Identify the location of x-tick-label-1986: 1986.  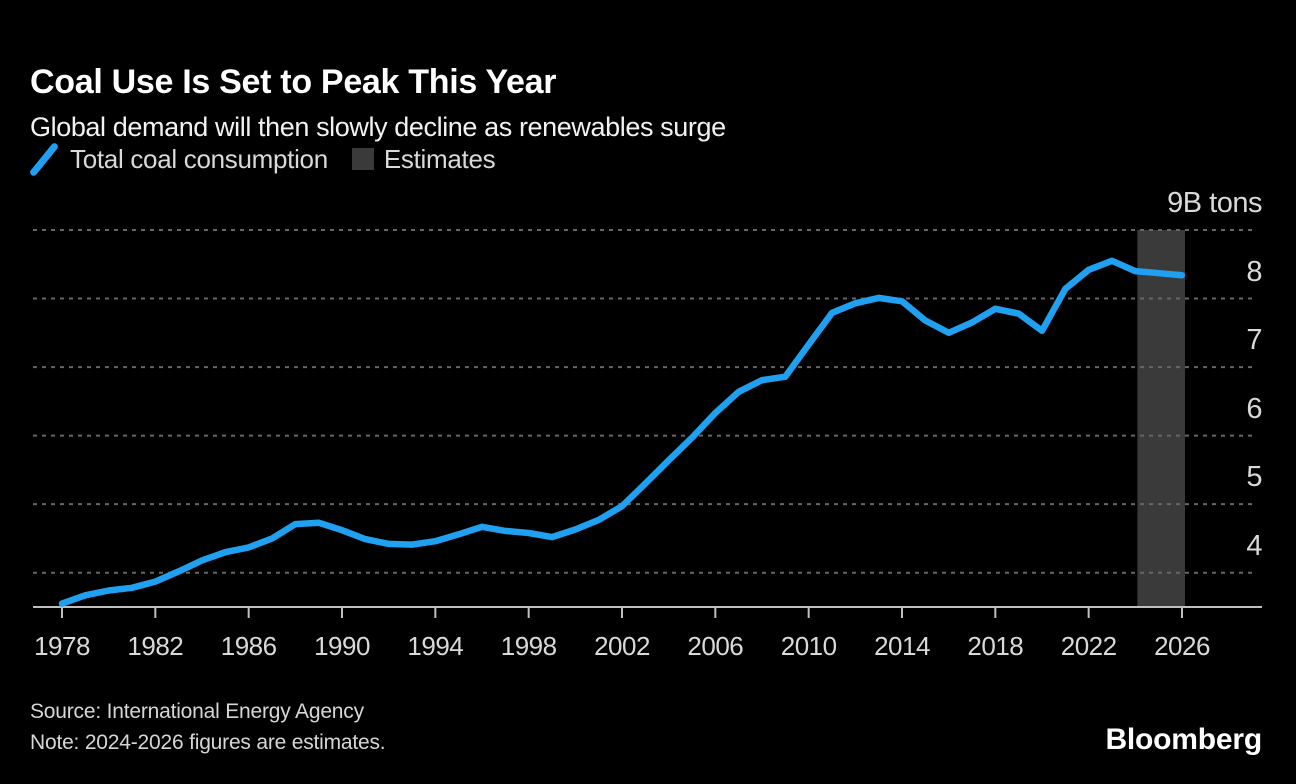
(248, 646).